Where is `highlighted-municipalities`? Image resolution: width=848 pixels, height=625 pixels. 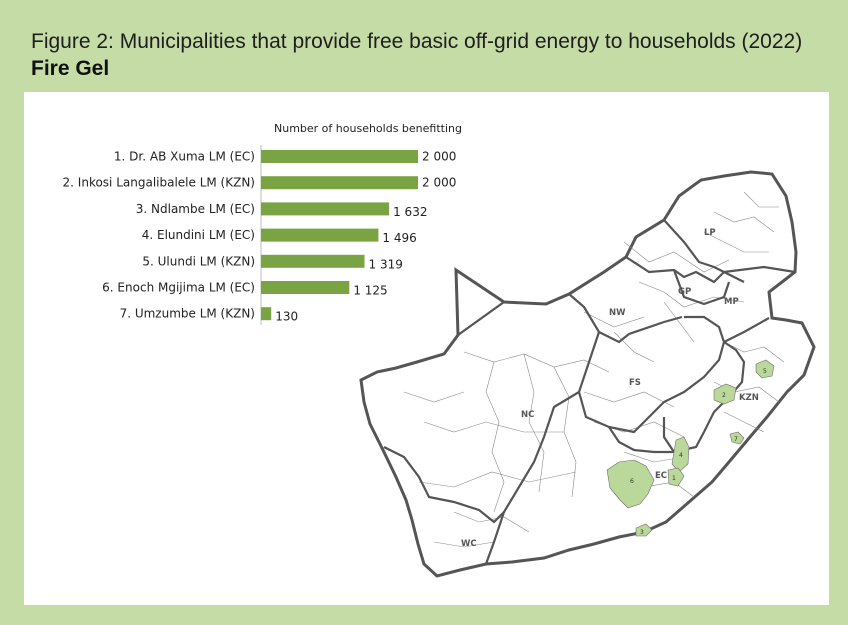
highlighted-municipalities is located at coordinates (690, 448).